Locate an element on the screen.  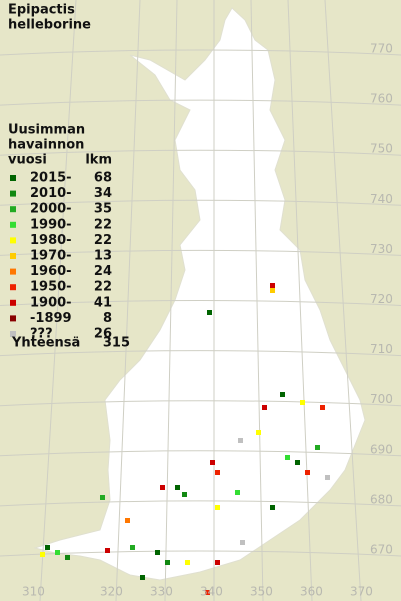
north-label: 710 is located at coordinates (381, 349).